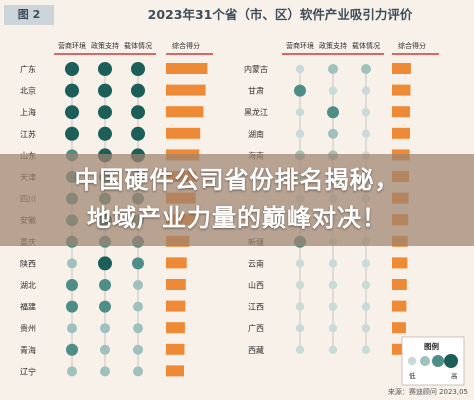 The image size is (474, 400). What do you see at coordinates (412, 45) in the screenshot?
I see `column-header: 综合得分` at bounding box center [412, 45].